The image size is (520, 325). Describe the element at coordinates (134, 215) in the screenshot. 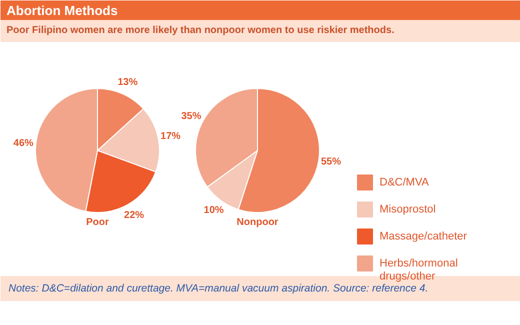

I see `data-label: 22%` at that location.